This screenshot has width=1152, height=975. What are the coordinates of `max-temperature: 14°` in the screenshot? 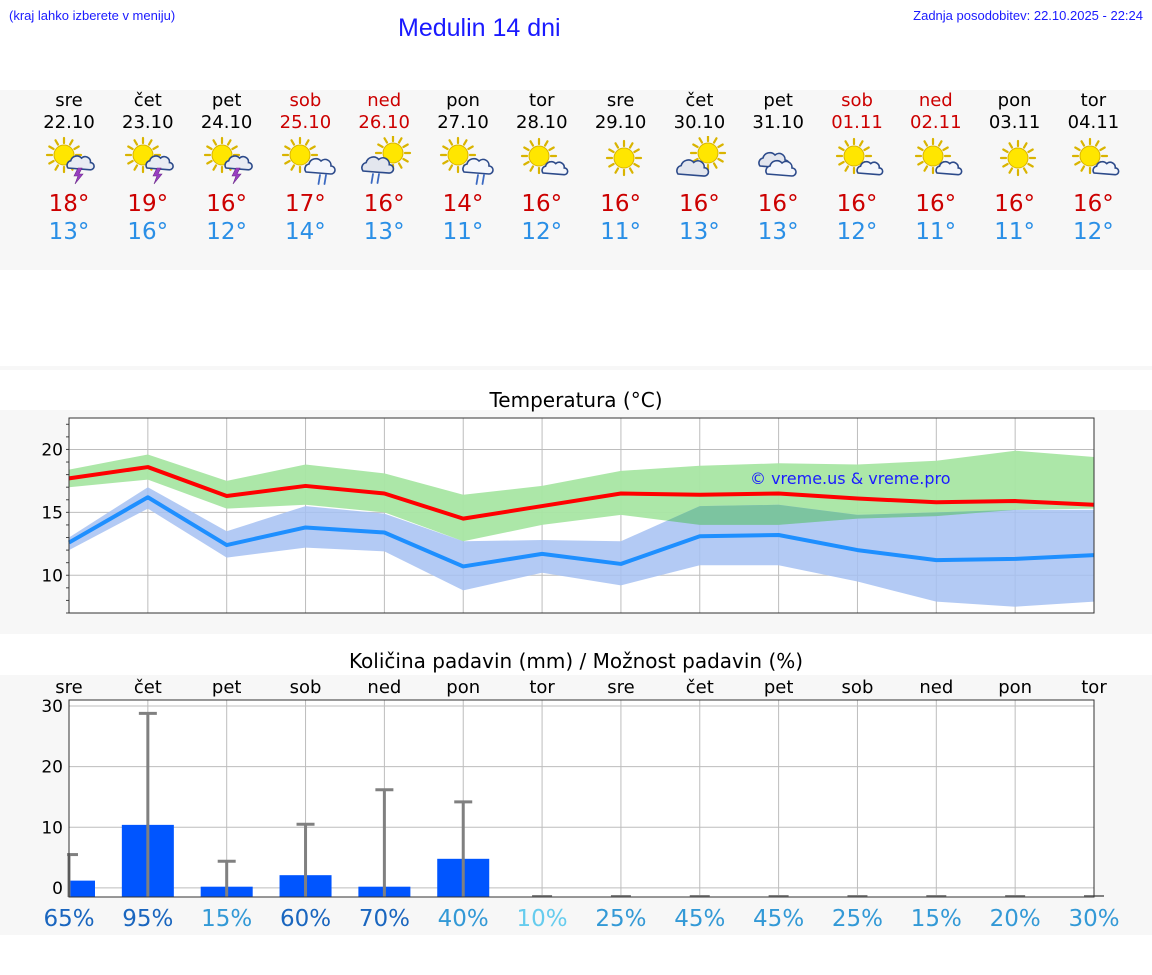 It's located at (463, 204).